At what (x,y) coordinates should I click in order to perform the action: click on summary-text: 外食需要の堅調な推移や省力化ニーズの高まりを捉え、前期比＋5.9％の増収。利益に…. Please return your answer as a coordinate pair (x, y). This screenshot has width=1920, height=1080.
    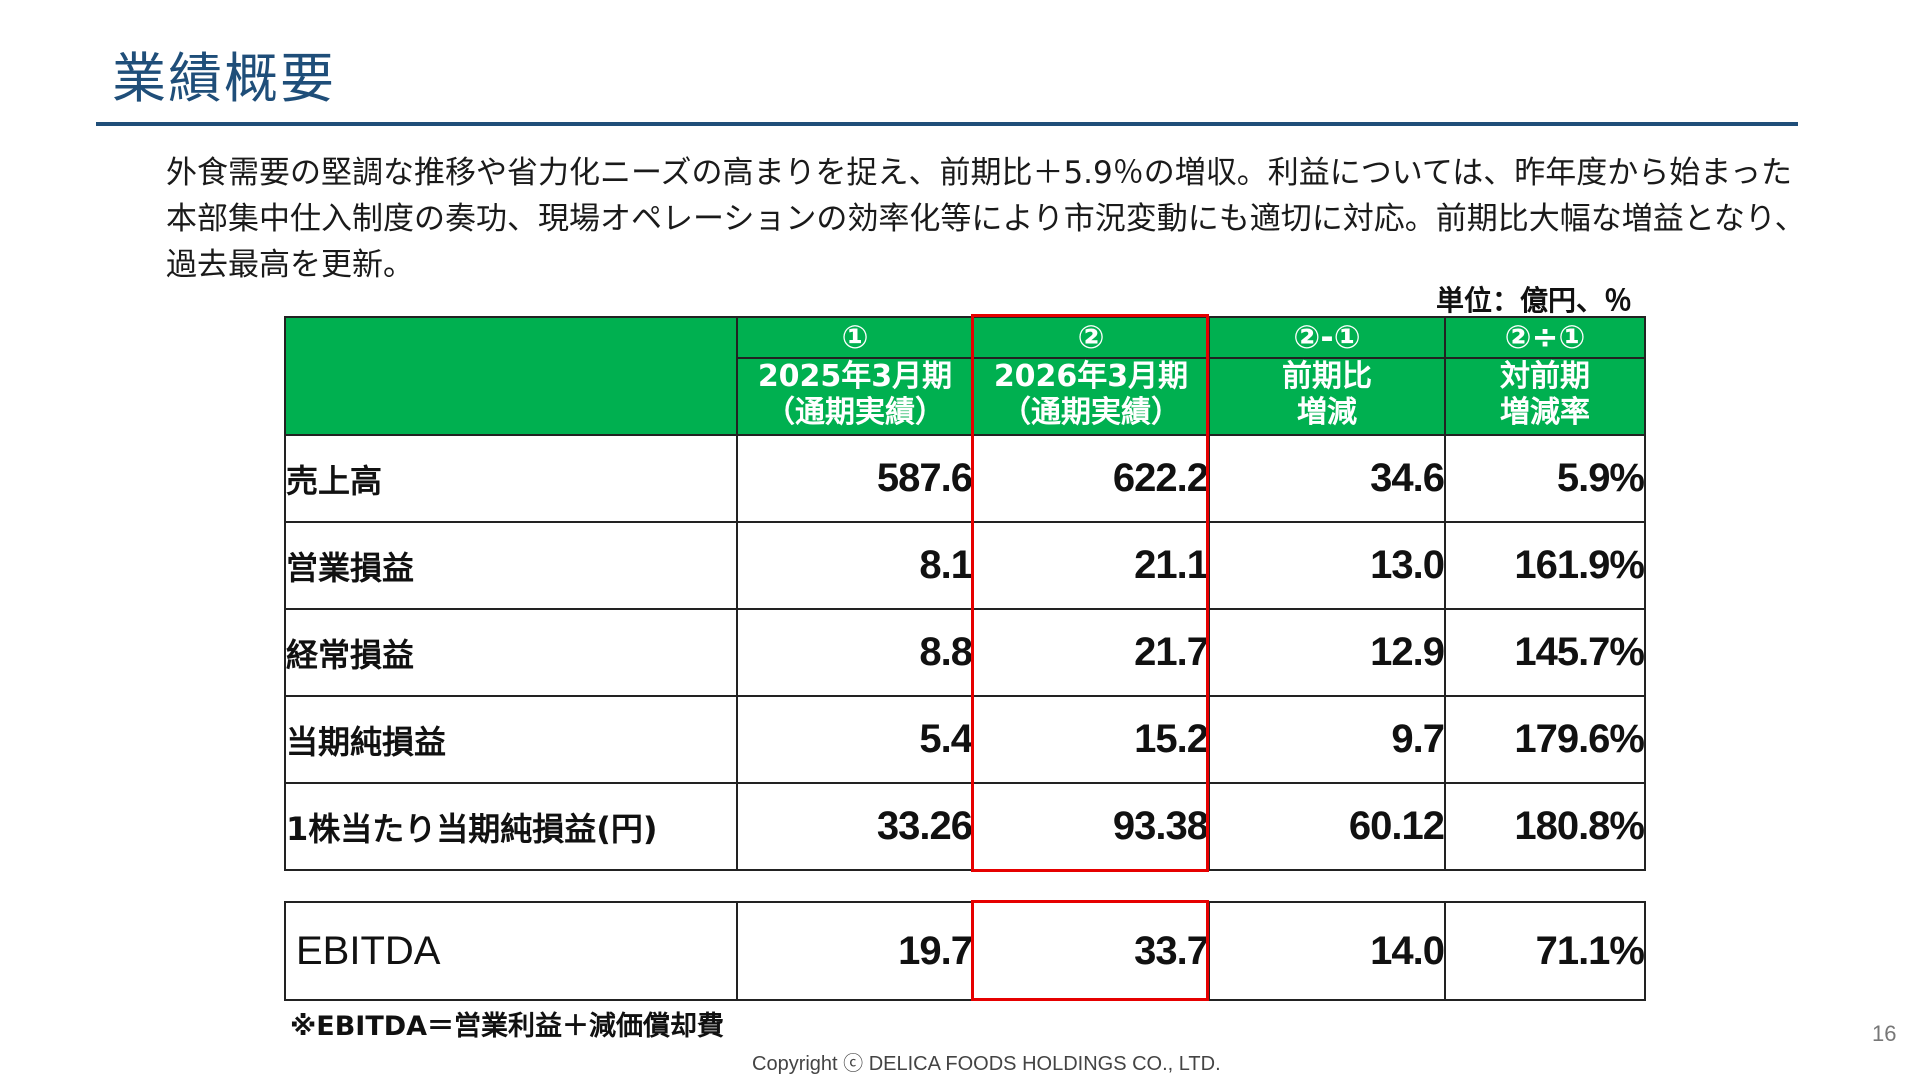
    Looking at the image, I should click on (986, 219).